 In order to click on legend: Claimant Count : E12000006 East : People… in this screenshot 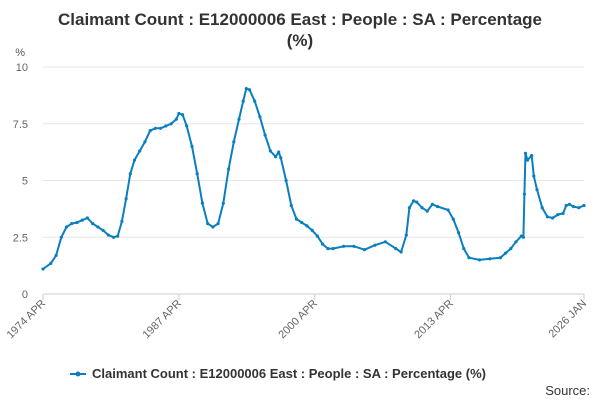, I will do `click(278, 373)`.